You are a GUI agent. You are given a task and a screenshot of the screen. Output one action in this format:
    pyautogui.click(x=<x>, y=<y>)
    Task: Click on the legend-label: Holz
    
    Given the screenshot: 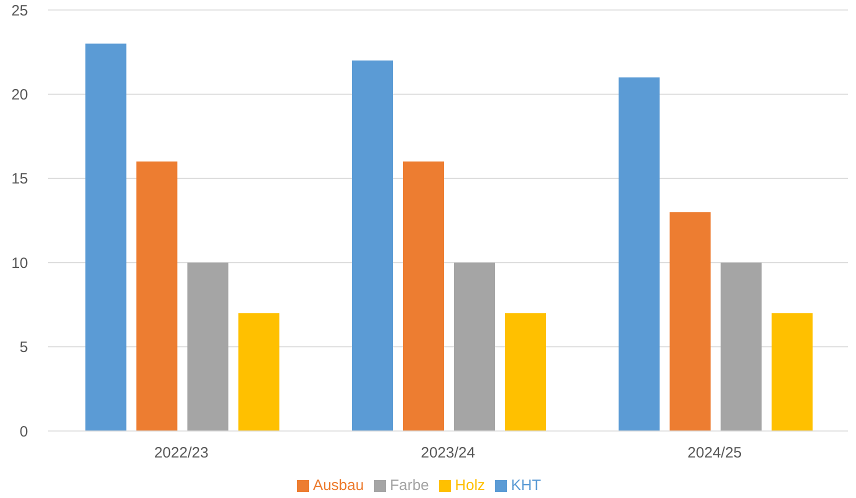 What is the action you would take?
    pyautogui.click(x=470, y=485)
    